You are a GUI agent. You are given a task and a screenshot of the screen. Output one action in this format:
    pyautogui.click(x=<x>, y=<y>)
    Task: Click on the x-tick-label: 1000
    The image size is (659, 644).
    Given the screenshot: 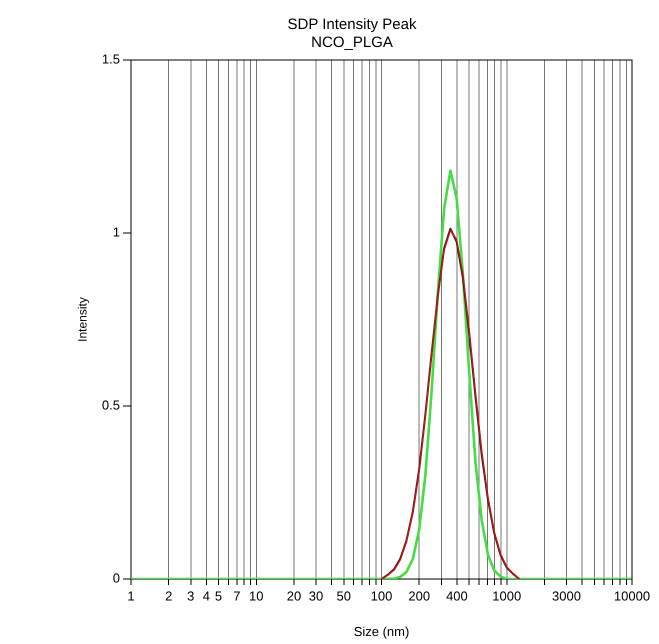 What is the action you would take?
    pyautogui.click(x=507, y=596)
    